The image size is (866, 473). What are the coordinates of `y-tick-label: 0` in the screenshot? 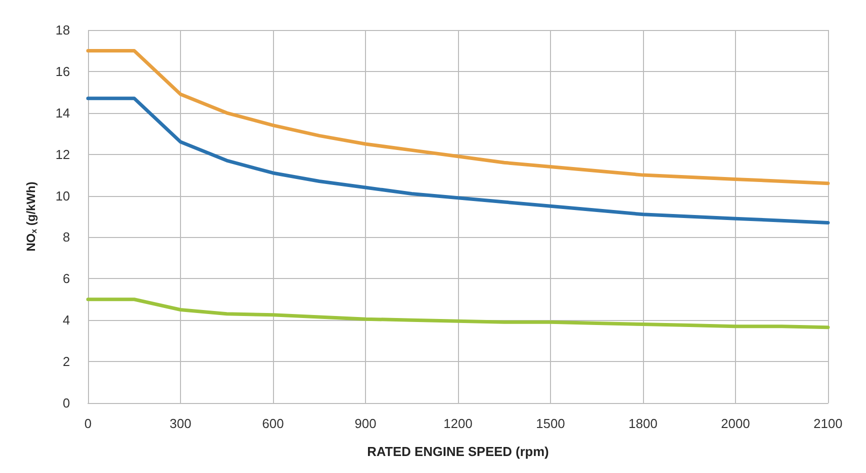 It's located at (66, 403).